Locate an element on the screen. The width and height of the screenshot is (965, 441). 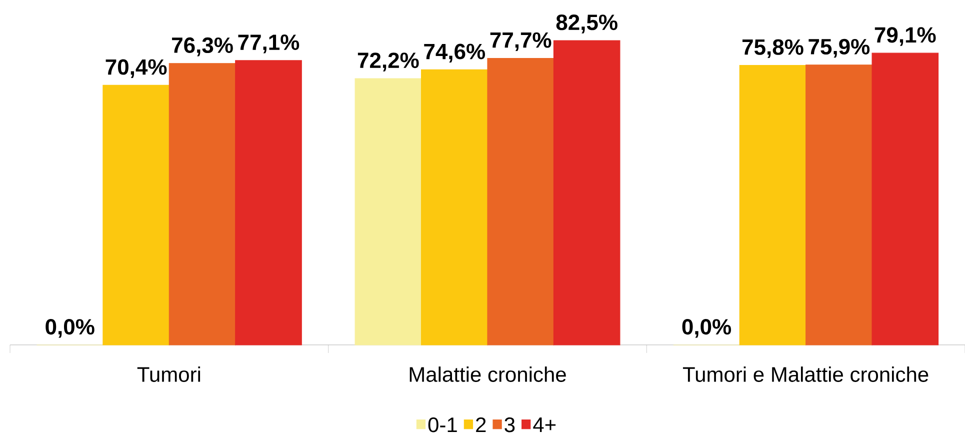
data-label: 70,4% is located at coordinates (136, 68).